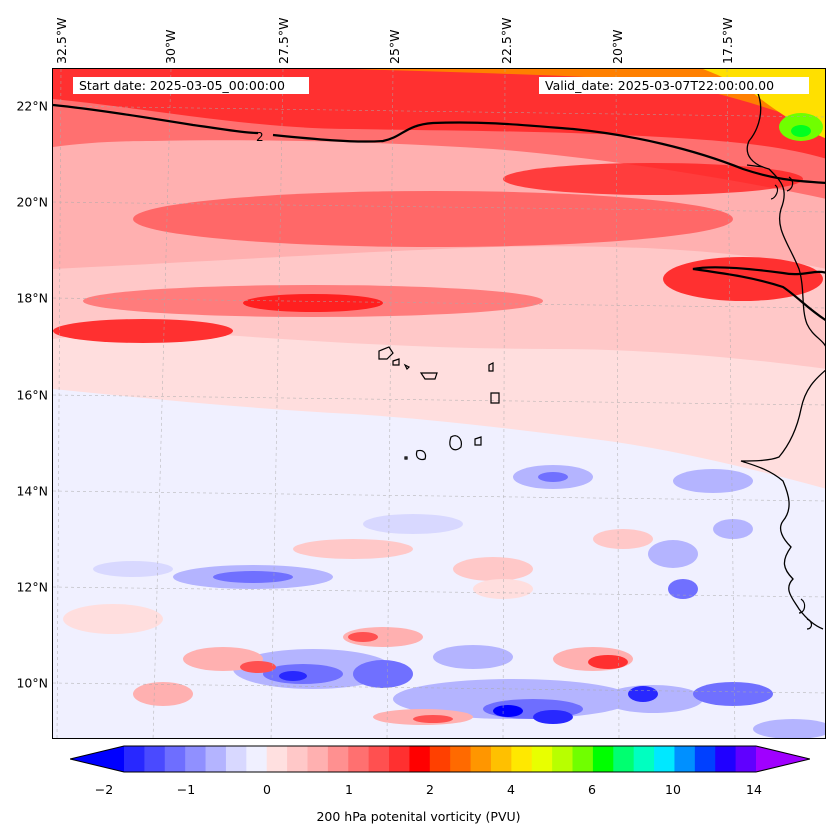 The height and width of the screenshot is (836, 837). Describe the element at coordinates (260, 137) in the screenshot. I see `contour-label: 2` at that location.